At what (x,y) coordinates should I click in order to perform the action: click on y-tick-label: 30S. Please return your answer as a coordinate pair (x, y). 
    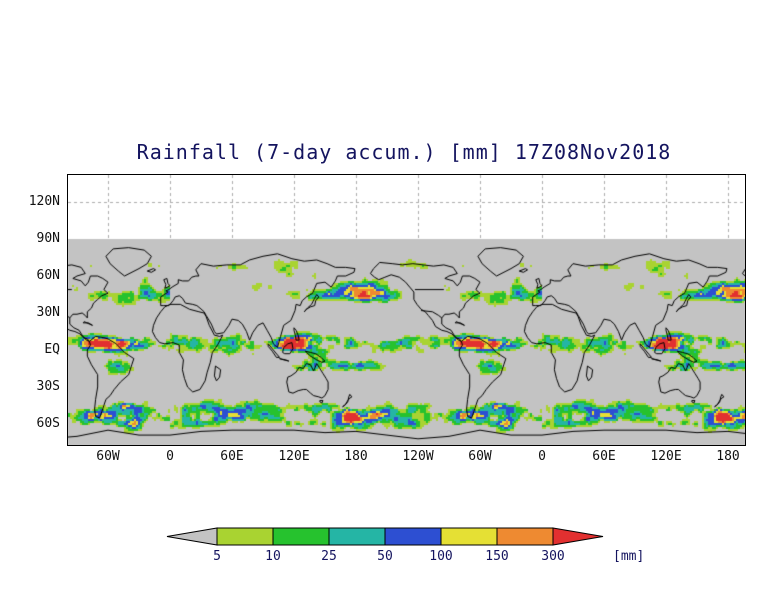
    Looking at the image, I should click on (48, 386).